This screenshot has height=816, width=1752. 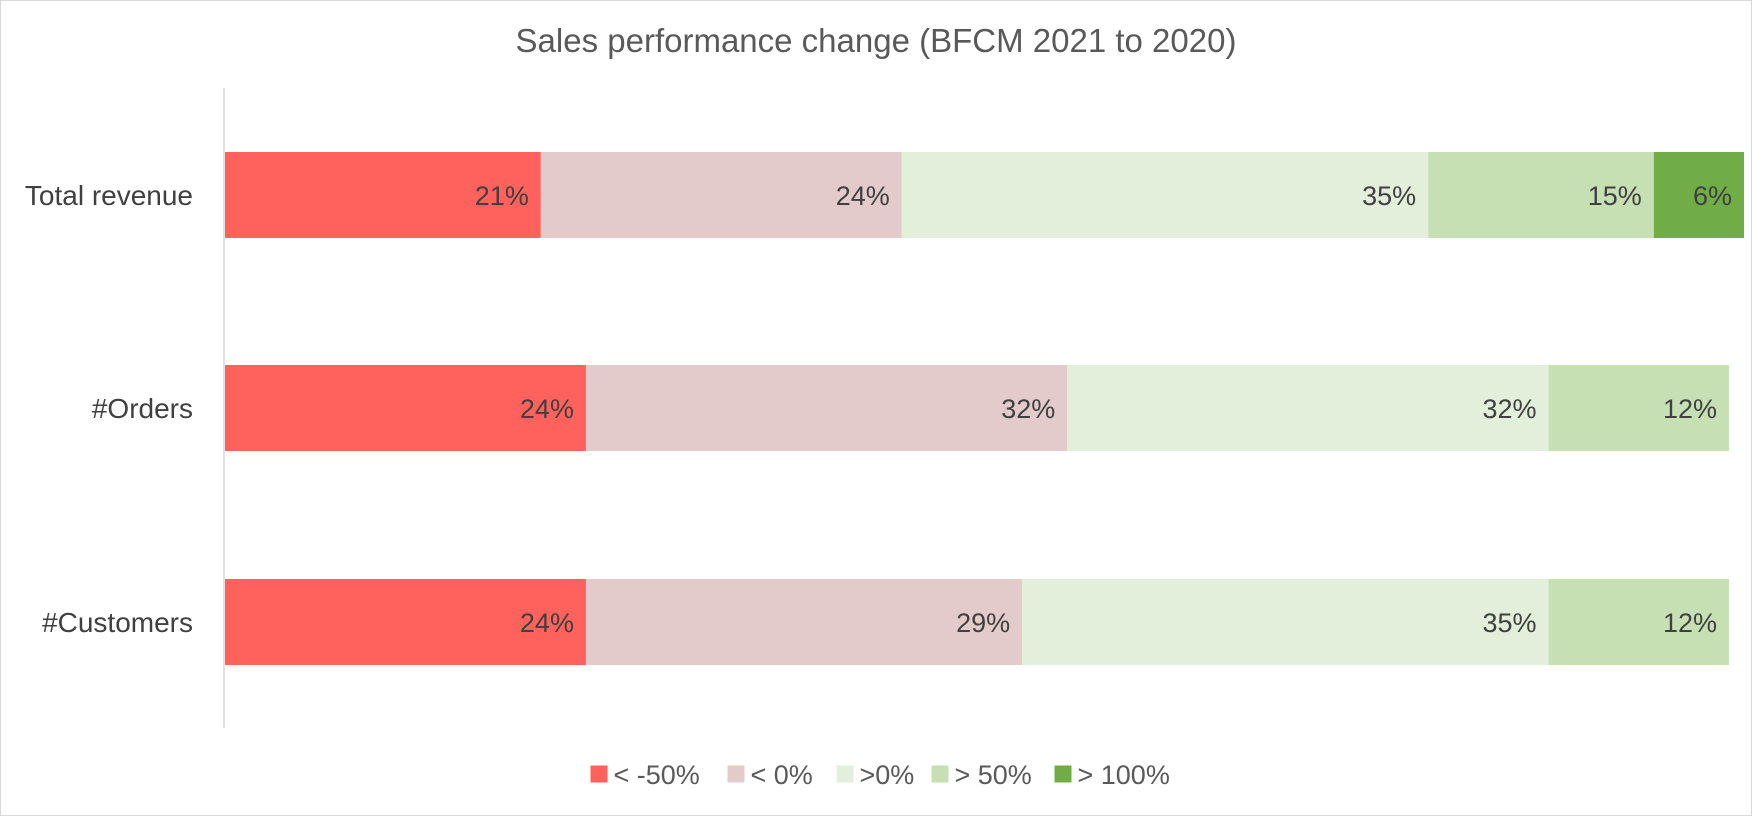 What do you see at coordinates (887, 775) in the screenshot?
I see `legend-label: >0%` at bounding box center [887, 775].